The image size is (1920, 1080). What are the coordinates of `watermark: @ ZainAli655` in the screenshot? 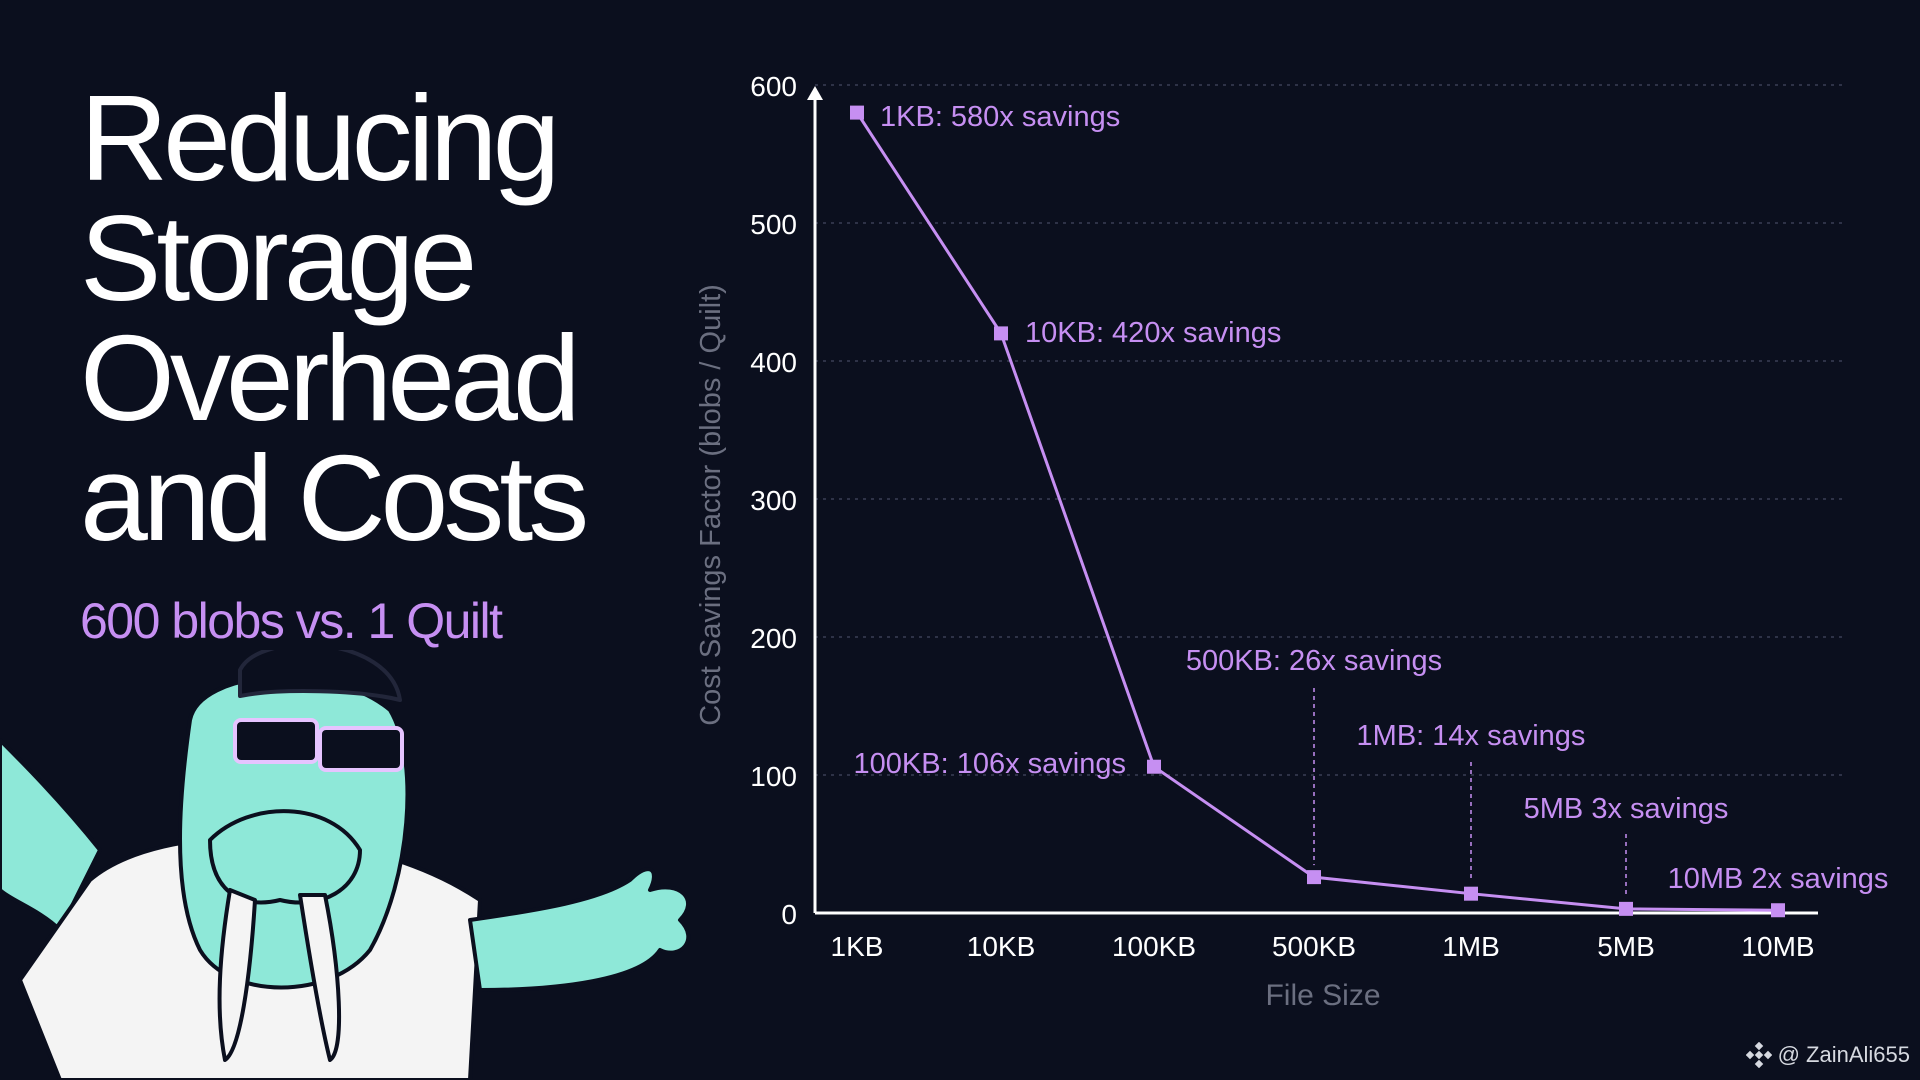 It's located at (1827, 1055).